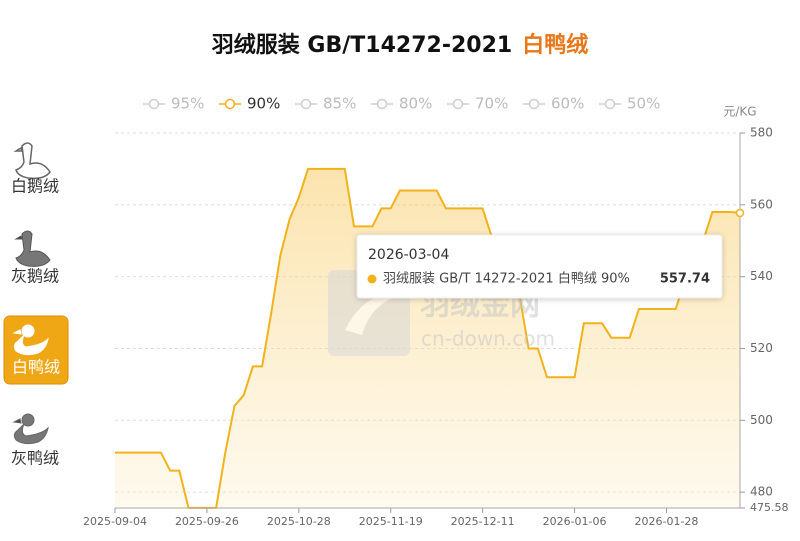 The width and height of the screenshot is (800, 541). Describe the element at coordinates (575, 521) in the screenshot. I see `x-tick-label: 2026-01-06` at that location.